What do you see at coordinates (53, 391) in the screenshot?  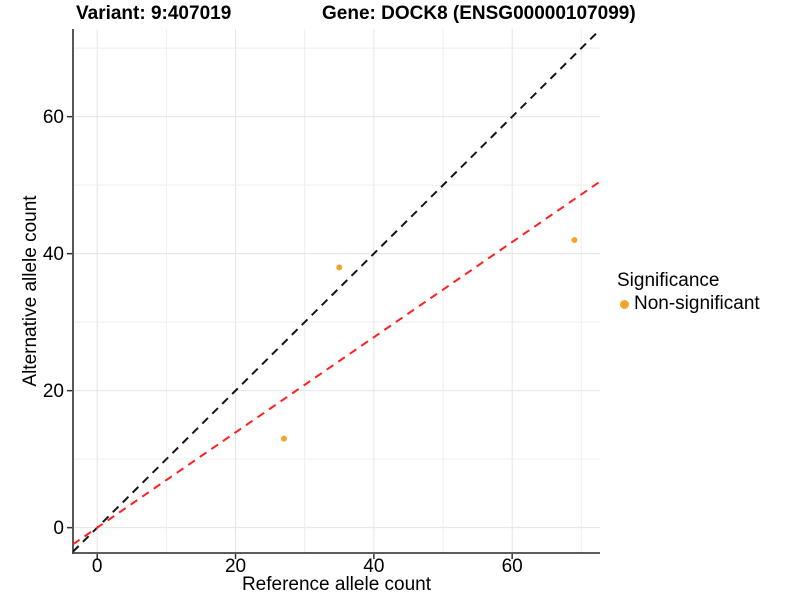 I see `y-tick-label-20: 20` at bounding box center [53, 391].